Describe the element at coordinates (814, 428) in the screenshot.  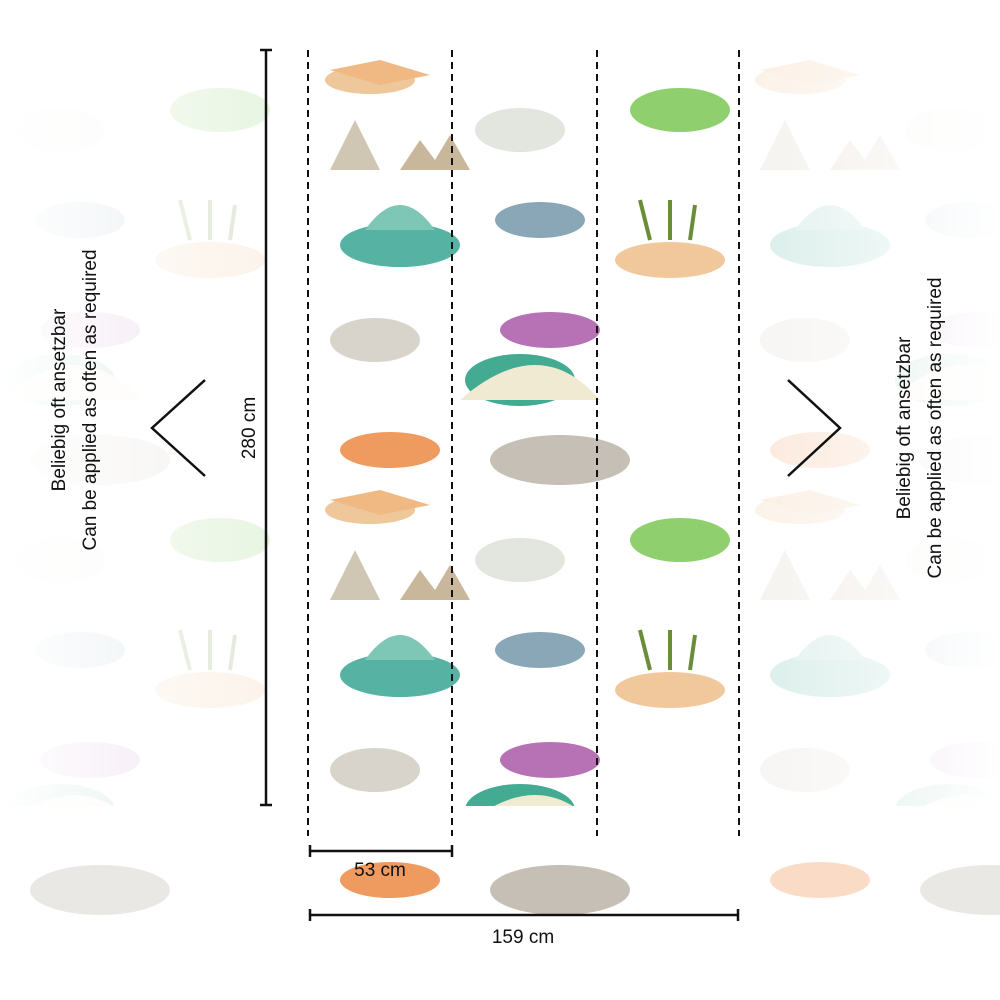
I see `arrow-right` at that location.